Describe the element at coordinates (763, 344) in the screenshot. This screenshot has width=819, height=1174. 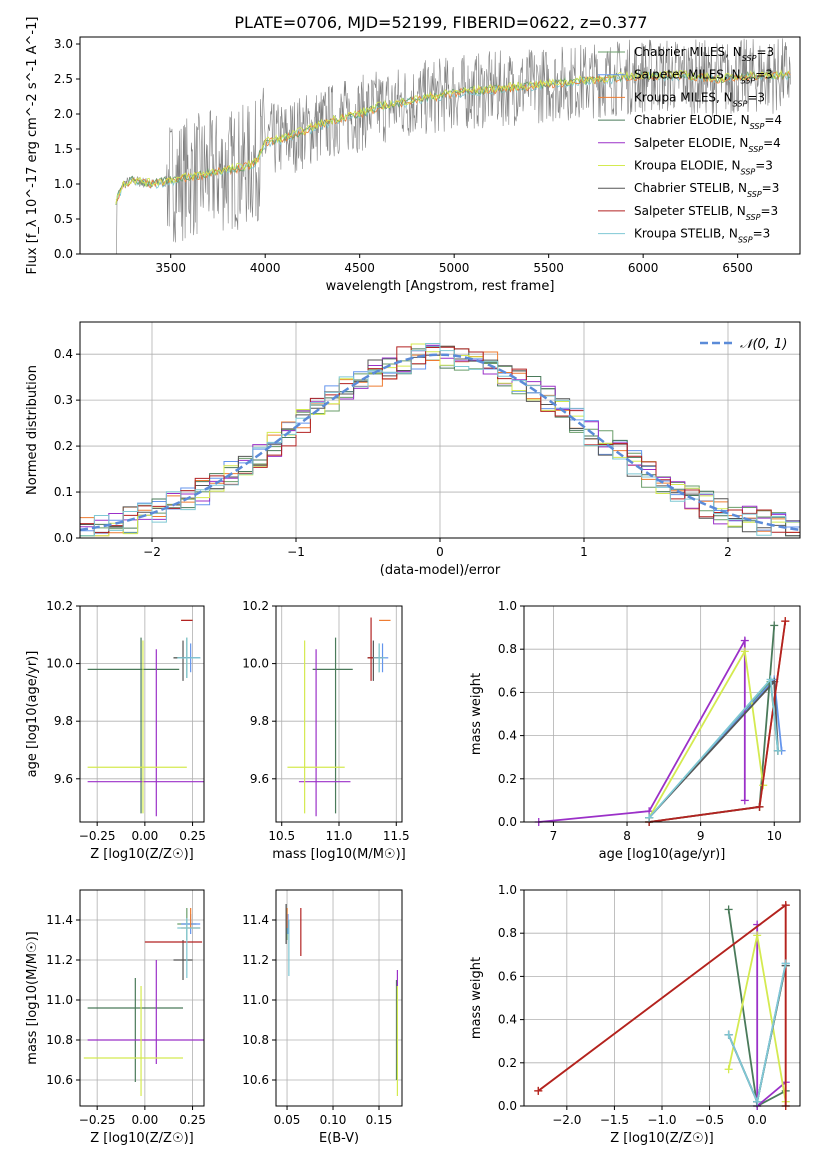
I see `gaussian-legend-label: 𝒩(0, 1)` at that location.